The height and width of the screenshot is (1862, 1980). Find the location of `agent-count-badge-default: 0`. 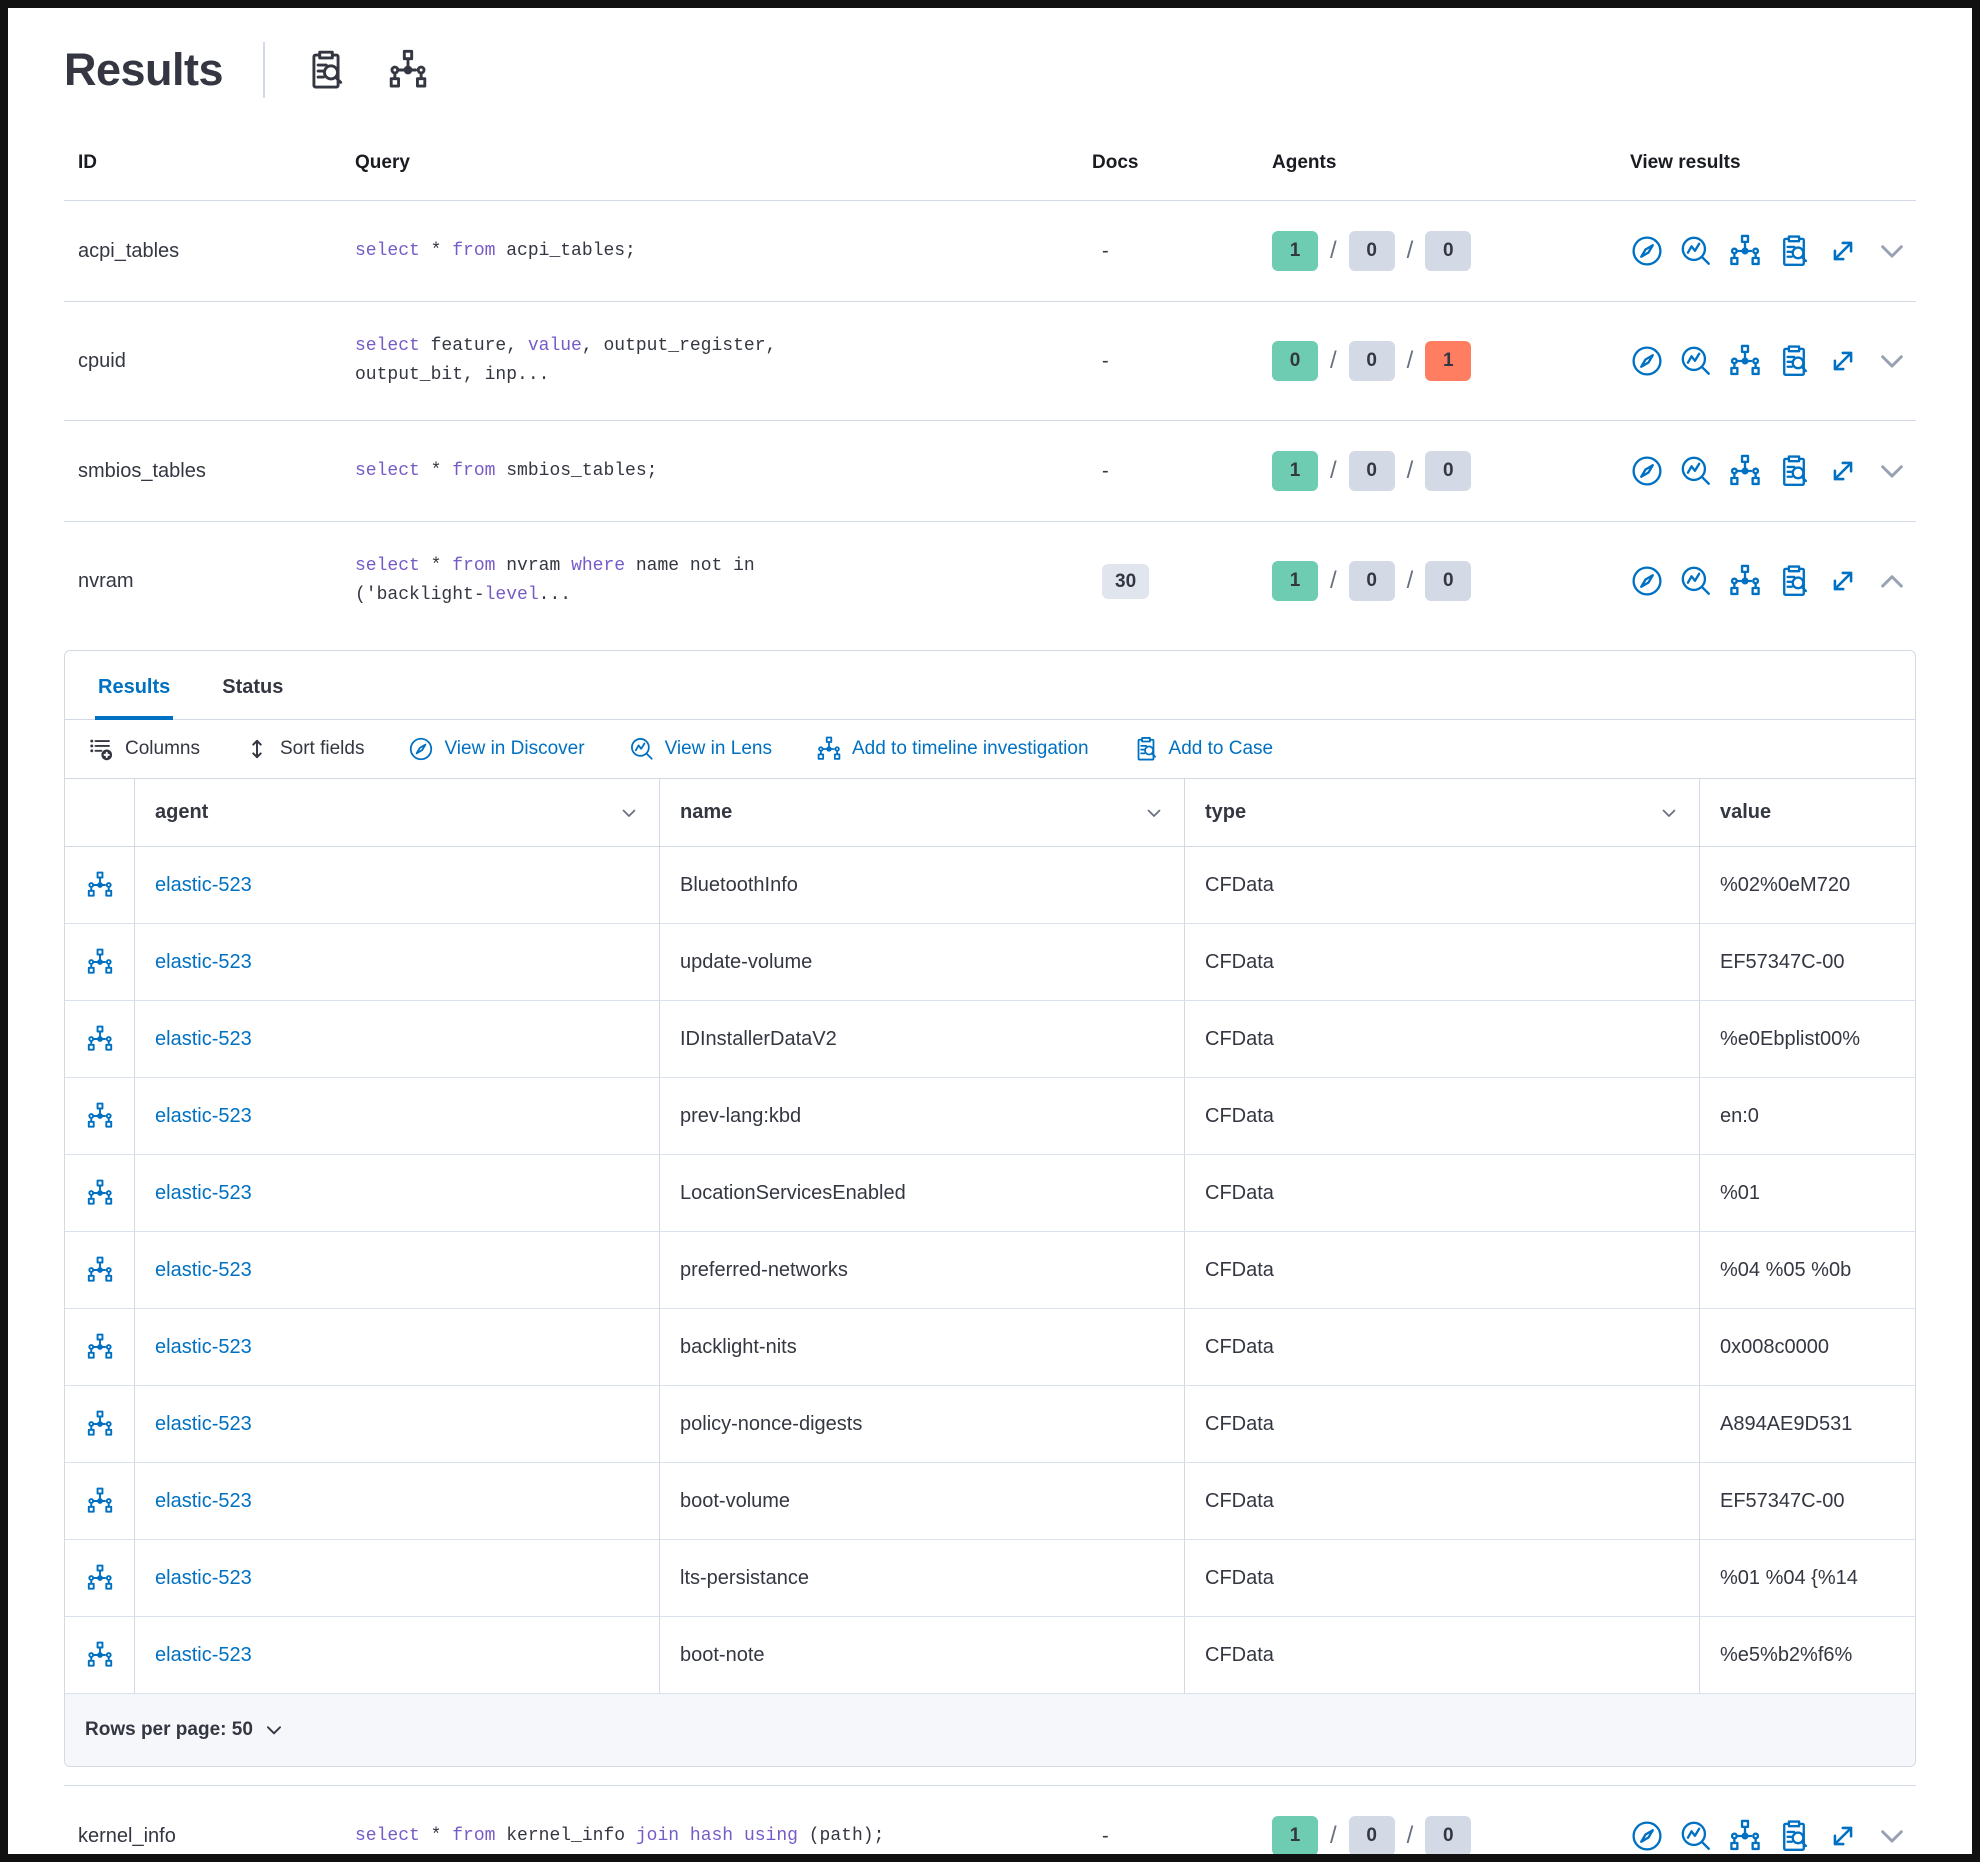

agent-count-badge-default: 0 is located at coordinates (1448, 1835).